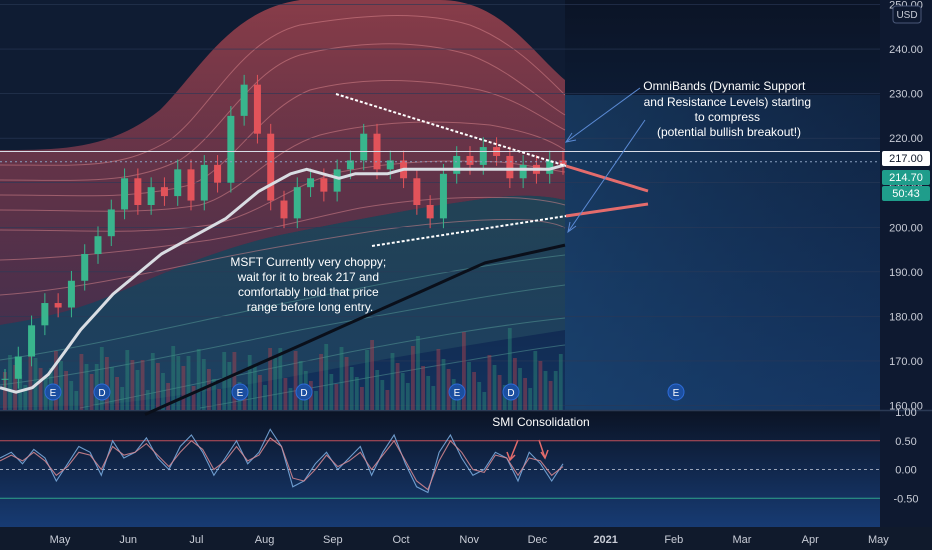  What do you see at coordinates (906, 178) in the screenshot?
I see `last-price-text: 214.70` at bounding box center [906, 178].